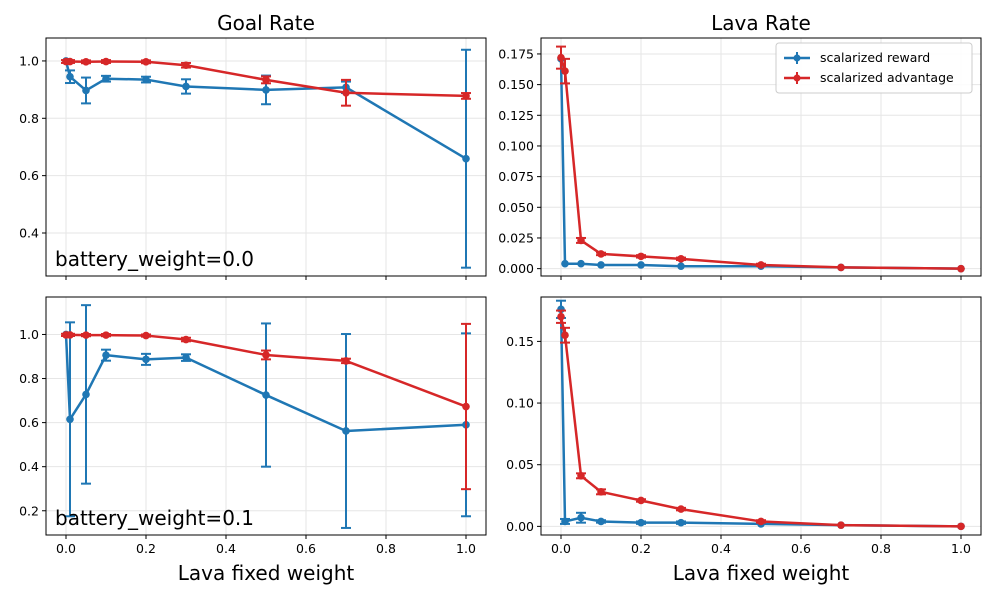  What do you see at coordinates (154, 518) in the screenshot?
I see `panel-annotation: battery_weight=0.1` at bounding box center [154, 518].